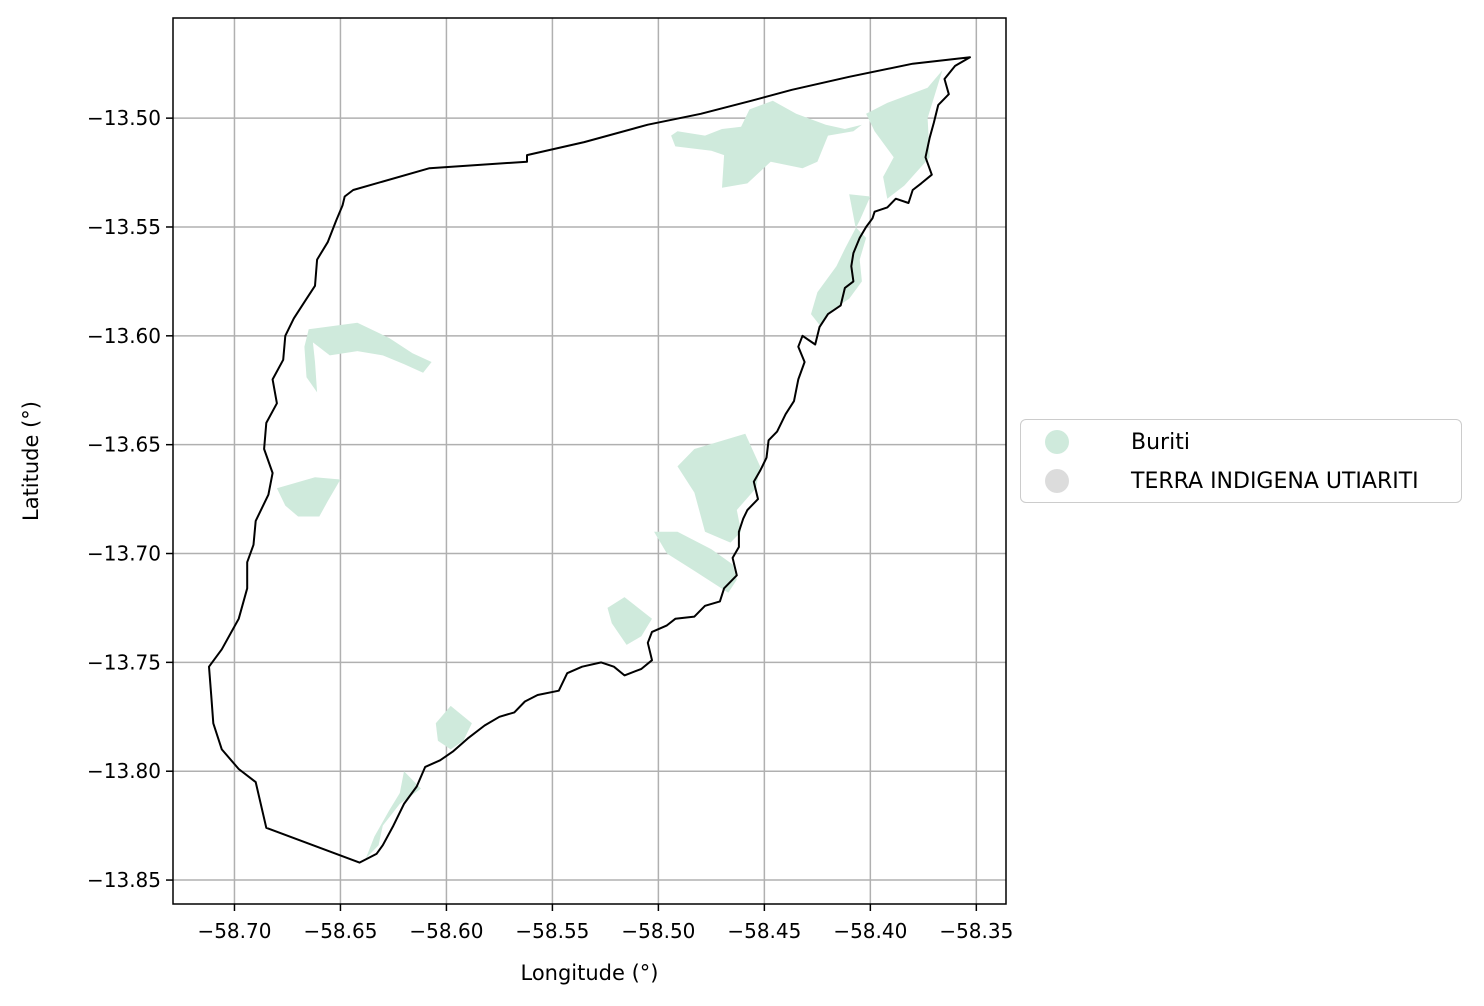 The image size is (1484, 1006). I want to click on y-tick-label: −13.65, so click(124, 445).